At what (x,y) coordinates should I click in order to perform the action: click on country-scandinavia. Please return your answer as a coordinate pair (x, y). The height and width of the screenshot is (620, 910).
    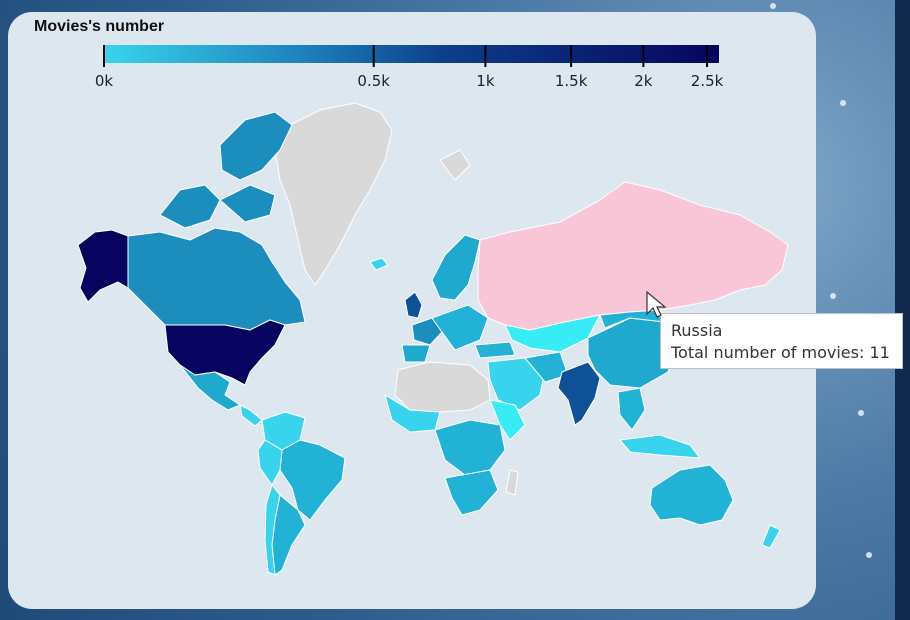
    Looking at the image, I should click on (456, 267).